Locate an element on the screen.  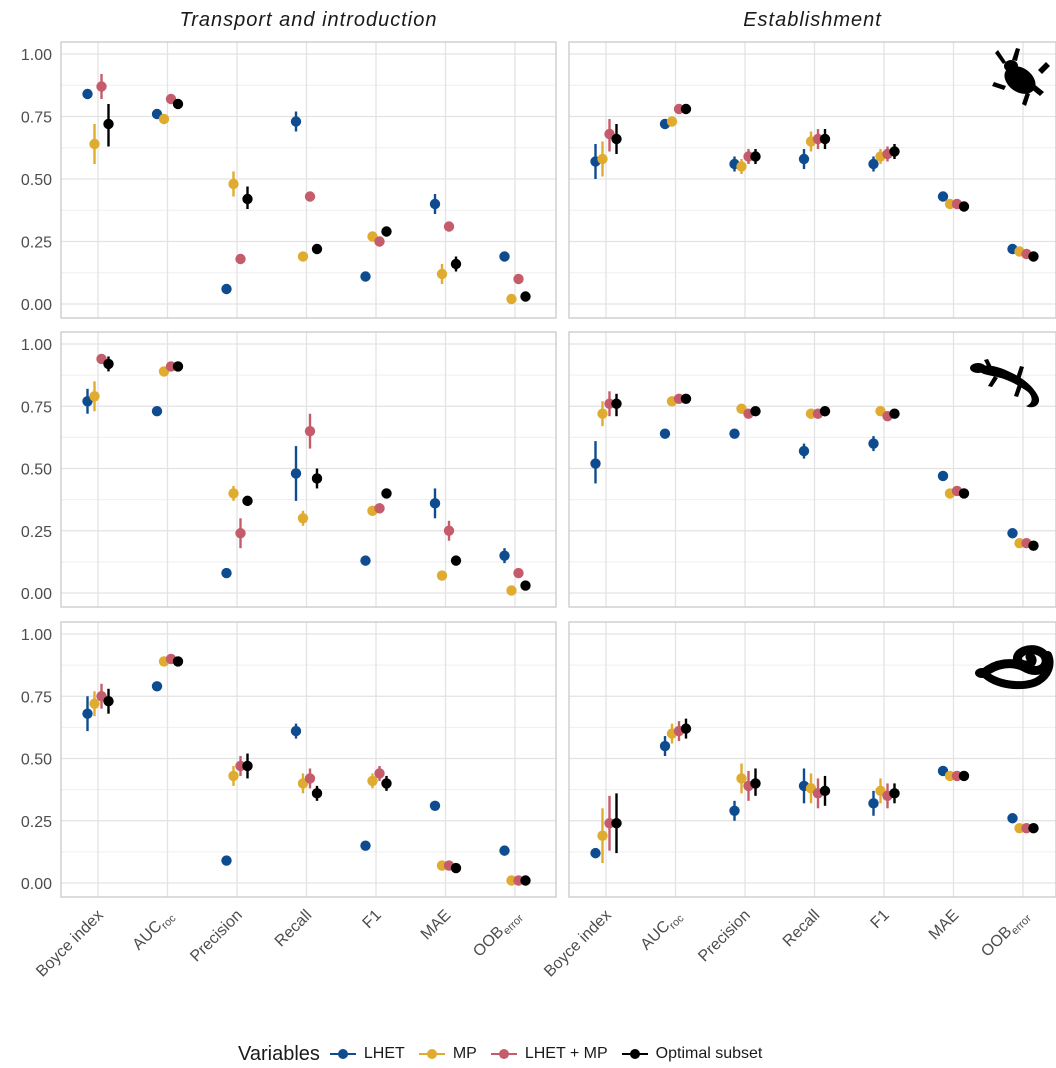
series-lhet-mp is located at coordinates (818, 181).